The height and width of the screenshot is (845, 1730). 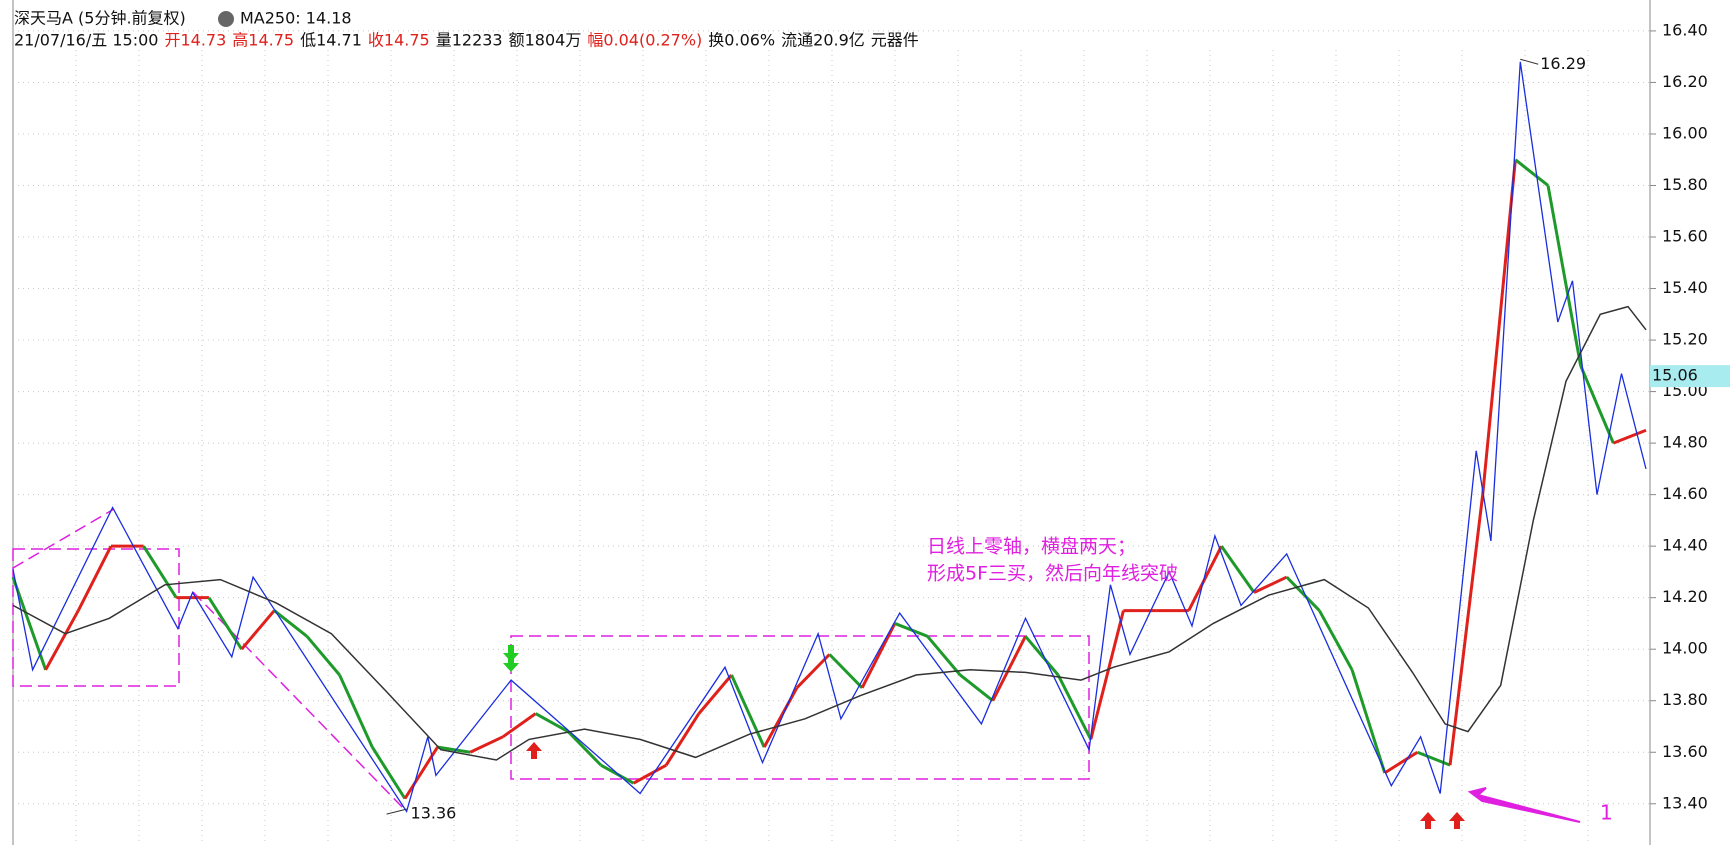 What do you see at coordinates (1675, 375) in the screenshot?
I see `last-price-label: 15.06` at bounding box center [1675, 375].